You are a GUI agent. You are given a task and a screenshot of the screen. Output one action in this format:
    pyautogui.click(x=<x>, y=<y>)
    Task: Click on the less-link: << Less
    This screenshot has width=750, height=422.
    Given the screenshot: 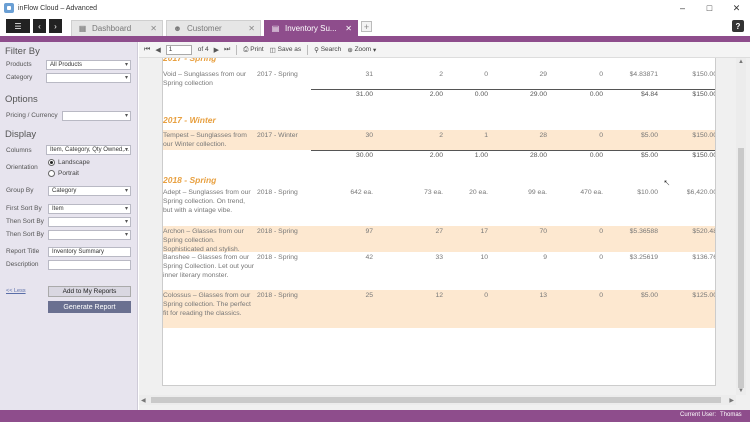 What is the action you would take?
    pyautogui.click(x=16, y=291)
    